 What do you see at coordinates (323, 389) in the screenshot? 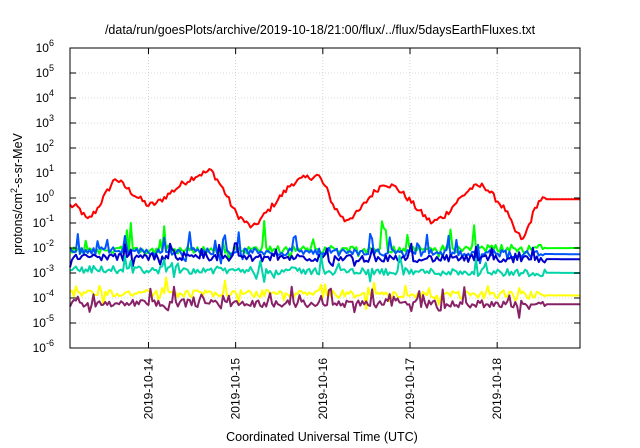
I see `x-tick-label: 2019-10-16` at bounding box center [323, 389].